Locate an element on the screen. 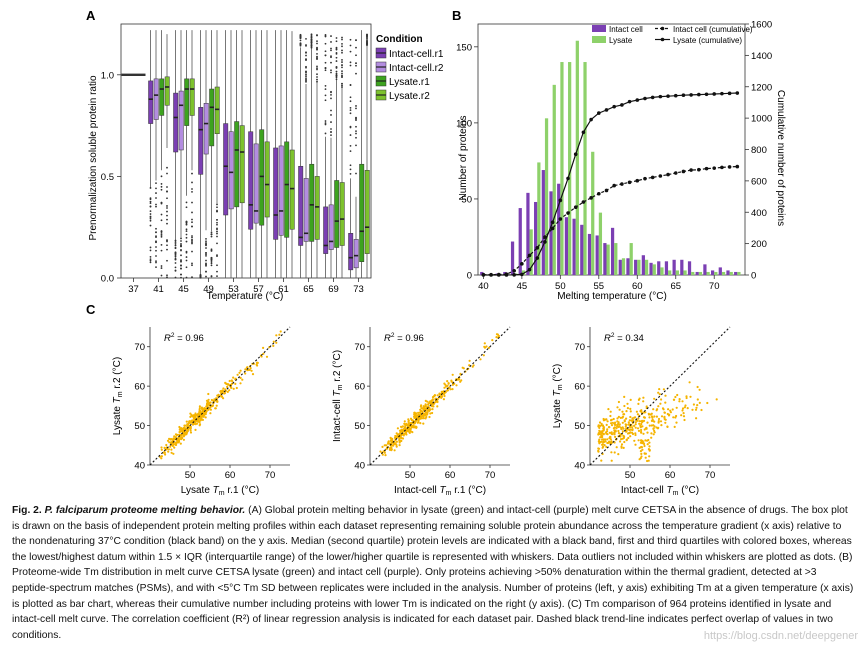  x-tick-label: 57 is located at coordinates (258, 289).